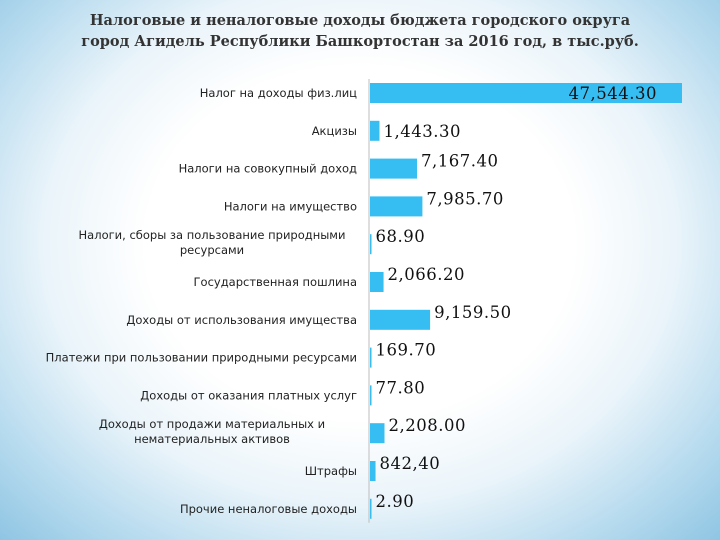  I want to click on data-label: 7,985.70, so click(464, 198).